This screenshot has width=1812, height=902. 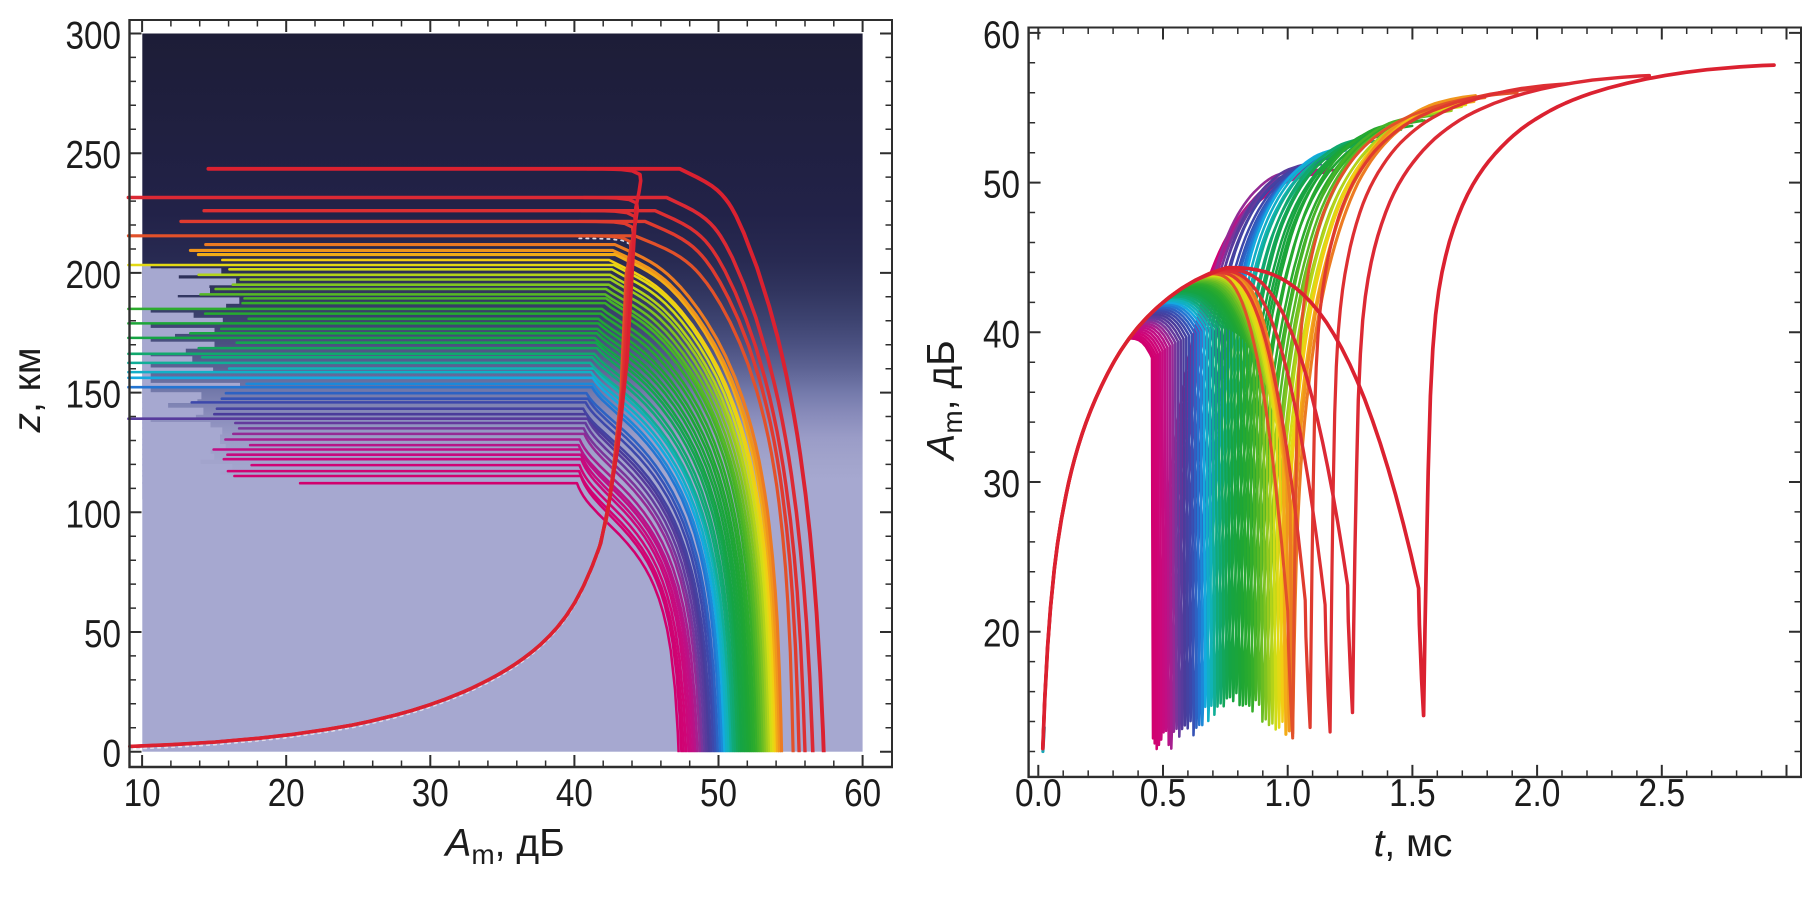 What do you see at coordinates (94, 395) in the screenshot?
I see `svg-text: 150` at bounding box center [94, 395].